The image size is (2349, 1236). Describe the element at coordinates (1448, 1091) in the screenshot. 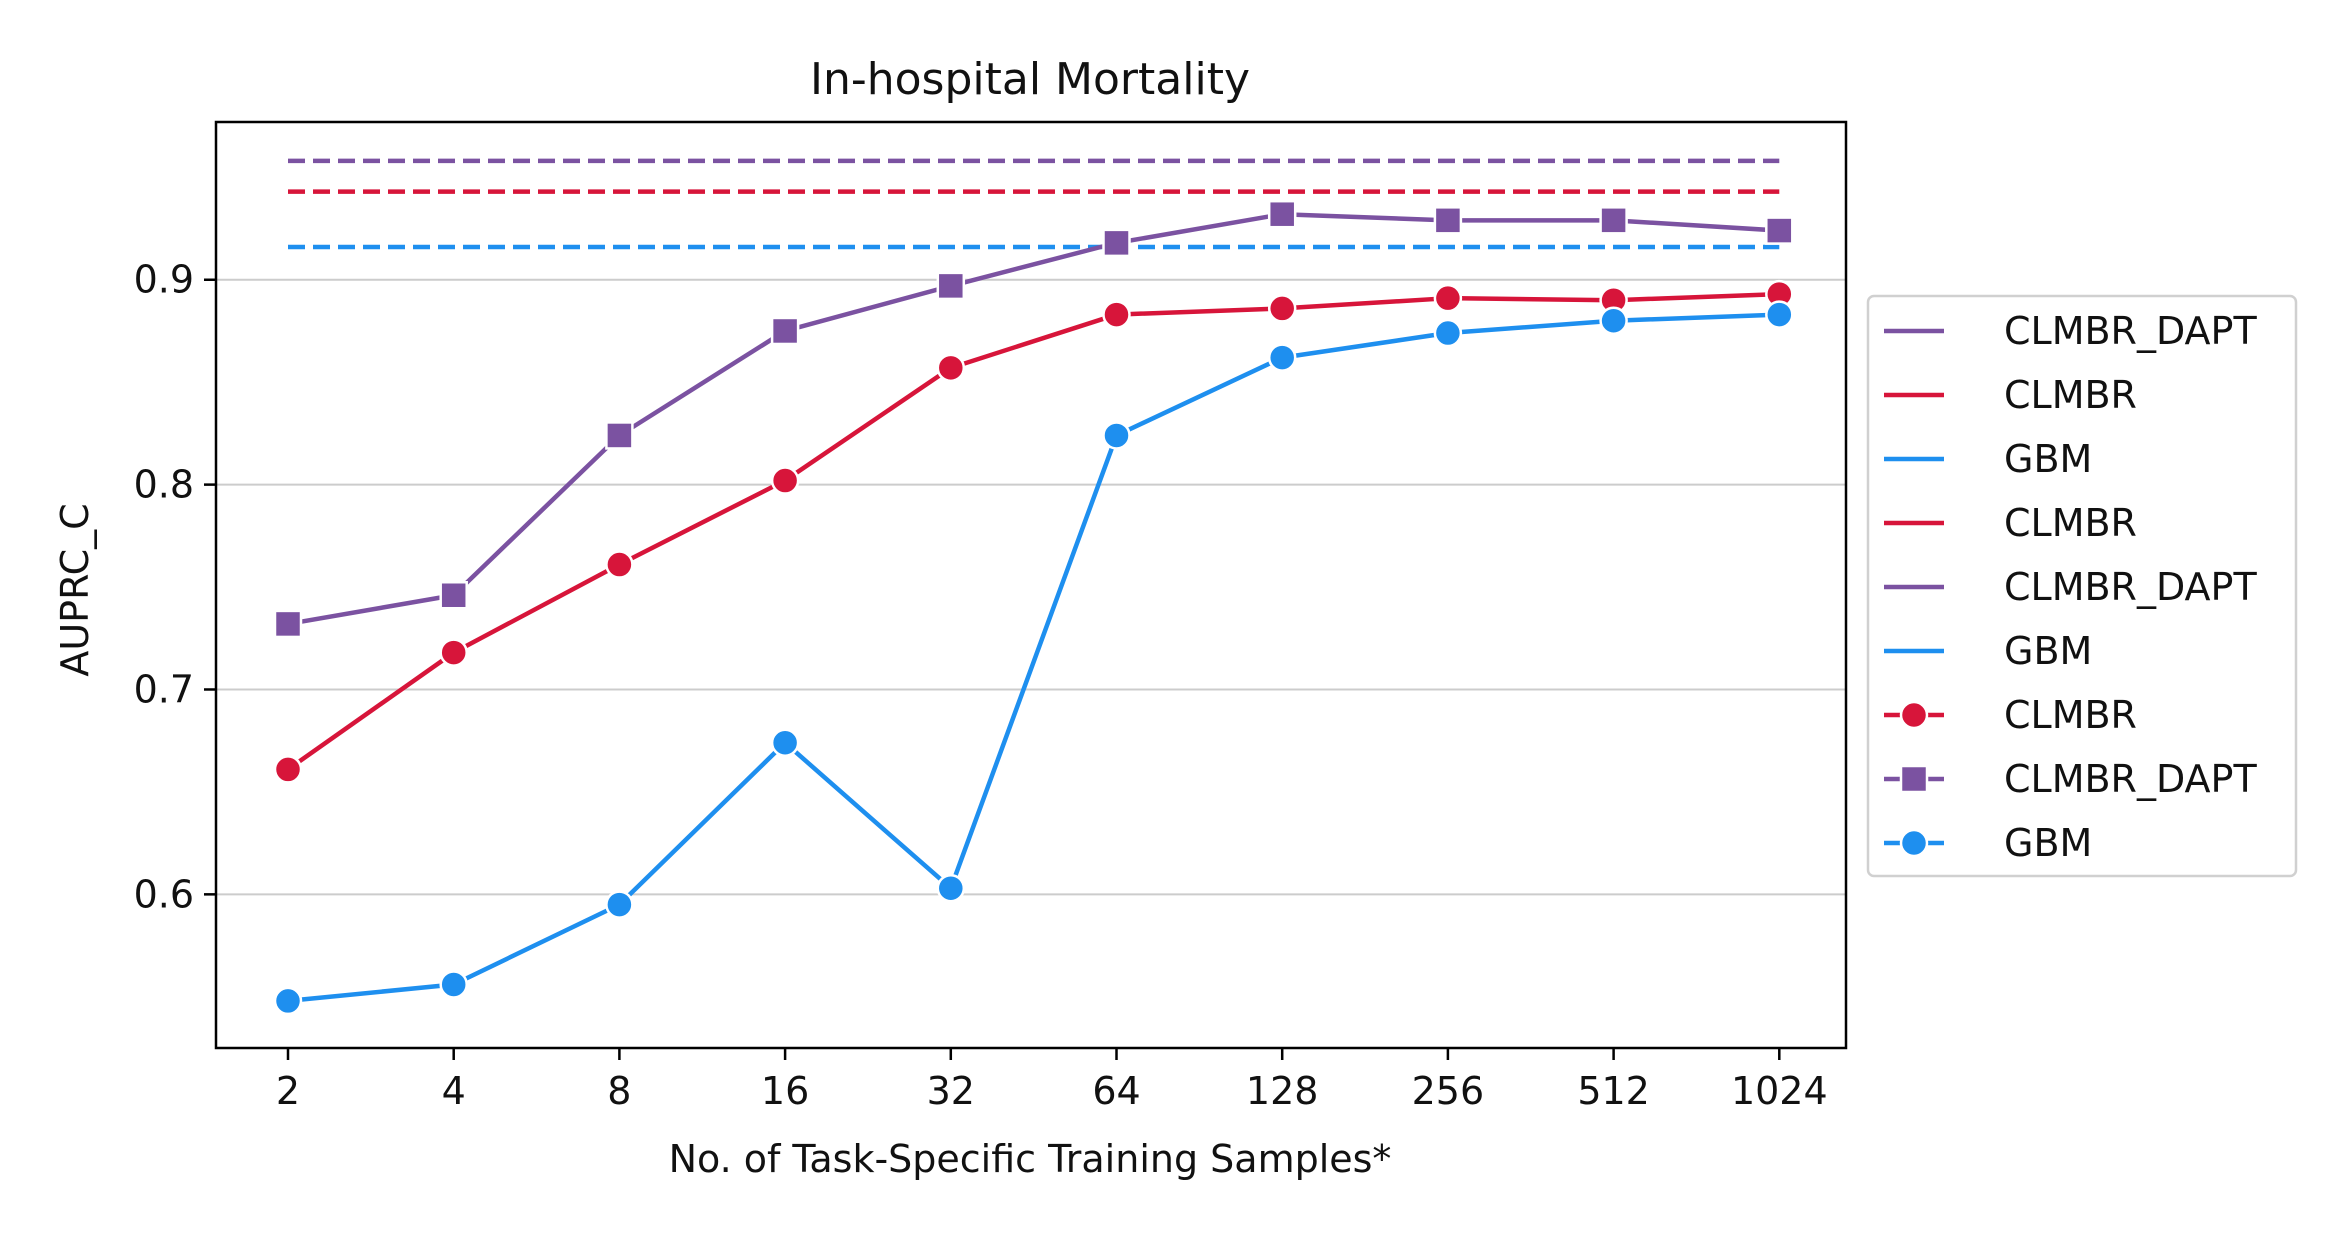

I see `x-tick-label: 256` at that location.